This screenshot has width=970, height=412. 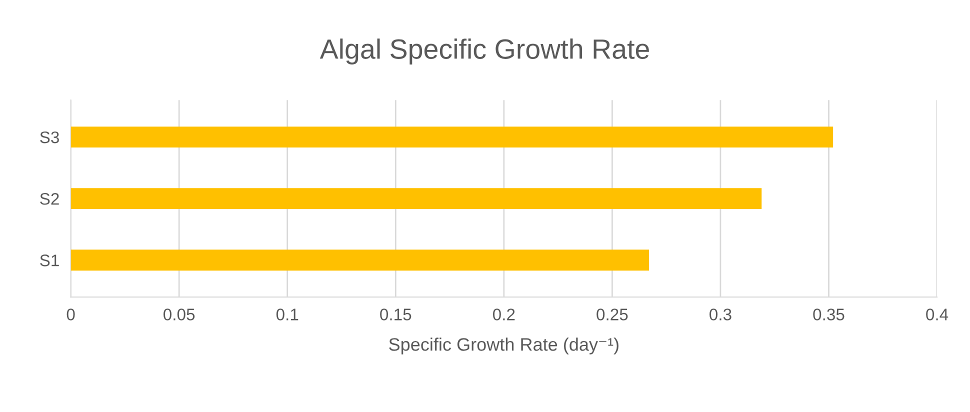 I want to click on x-tick-label: 0.05, so click(x=179, y=314).